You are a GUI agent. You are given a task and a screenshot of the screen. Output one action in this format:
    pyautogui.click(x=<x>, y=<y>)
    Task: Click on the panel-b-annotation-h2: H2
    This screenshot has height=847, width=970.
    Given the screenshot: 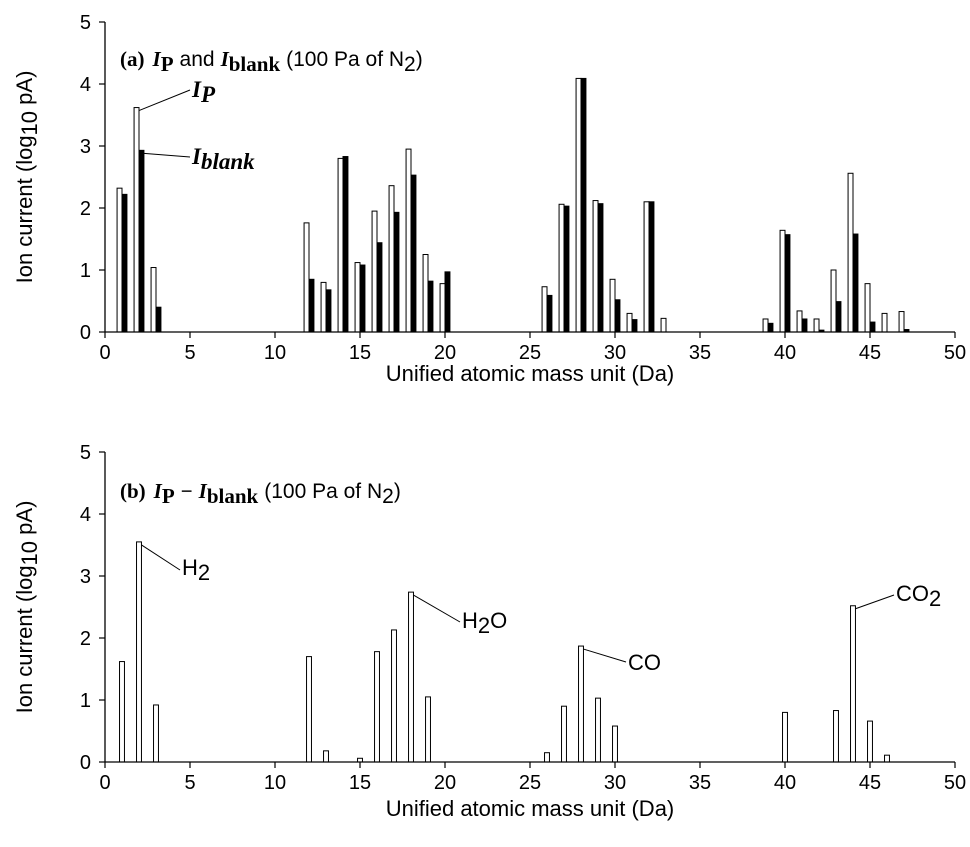 What is the action you would take?
    pyautogui.click(x=196, y=570)
    